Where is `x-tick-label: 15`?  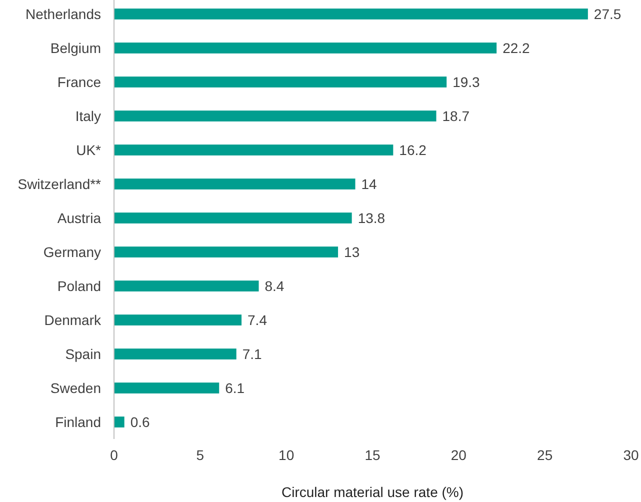
x-tick-label: 15 is located at coordinates (372, 455).